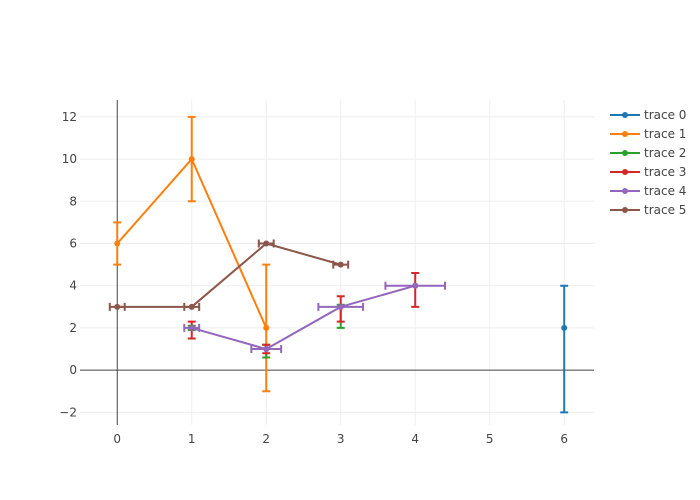 The image size is (700, 500). I want to click on y-tick-label: 0, so click(73, 370).